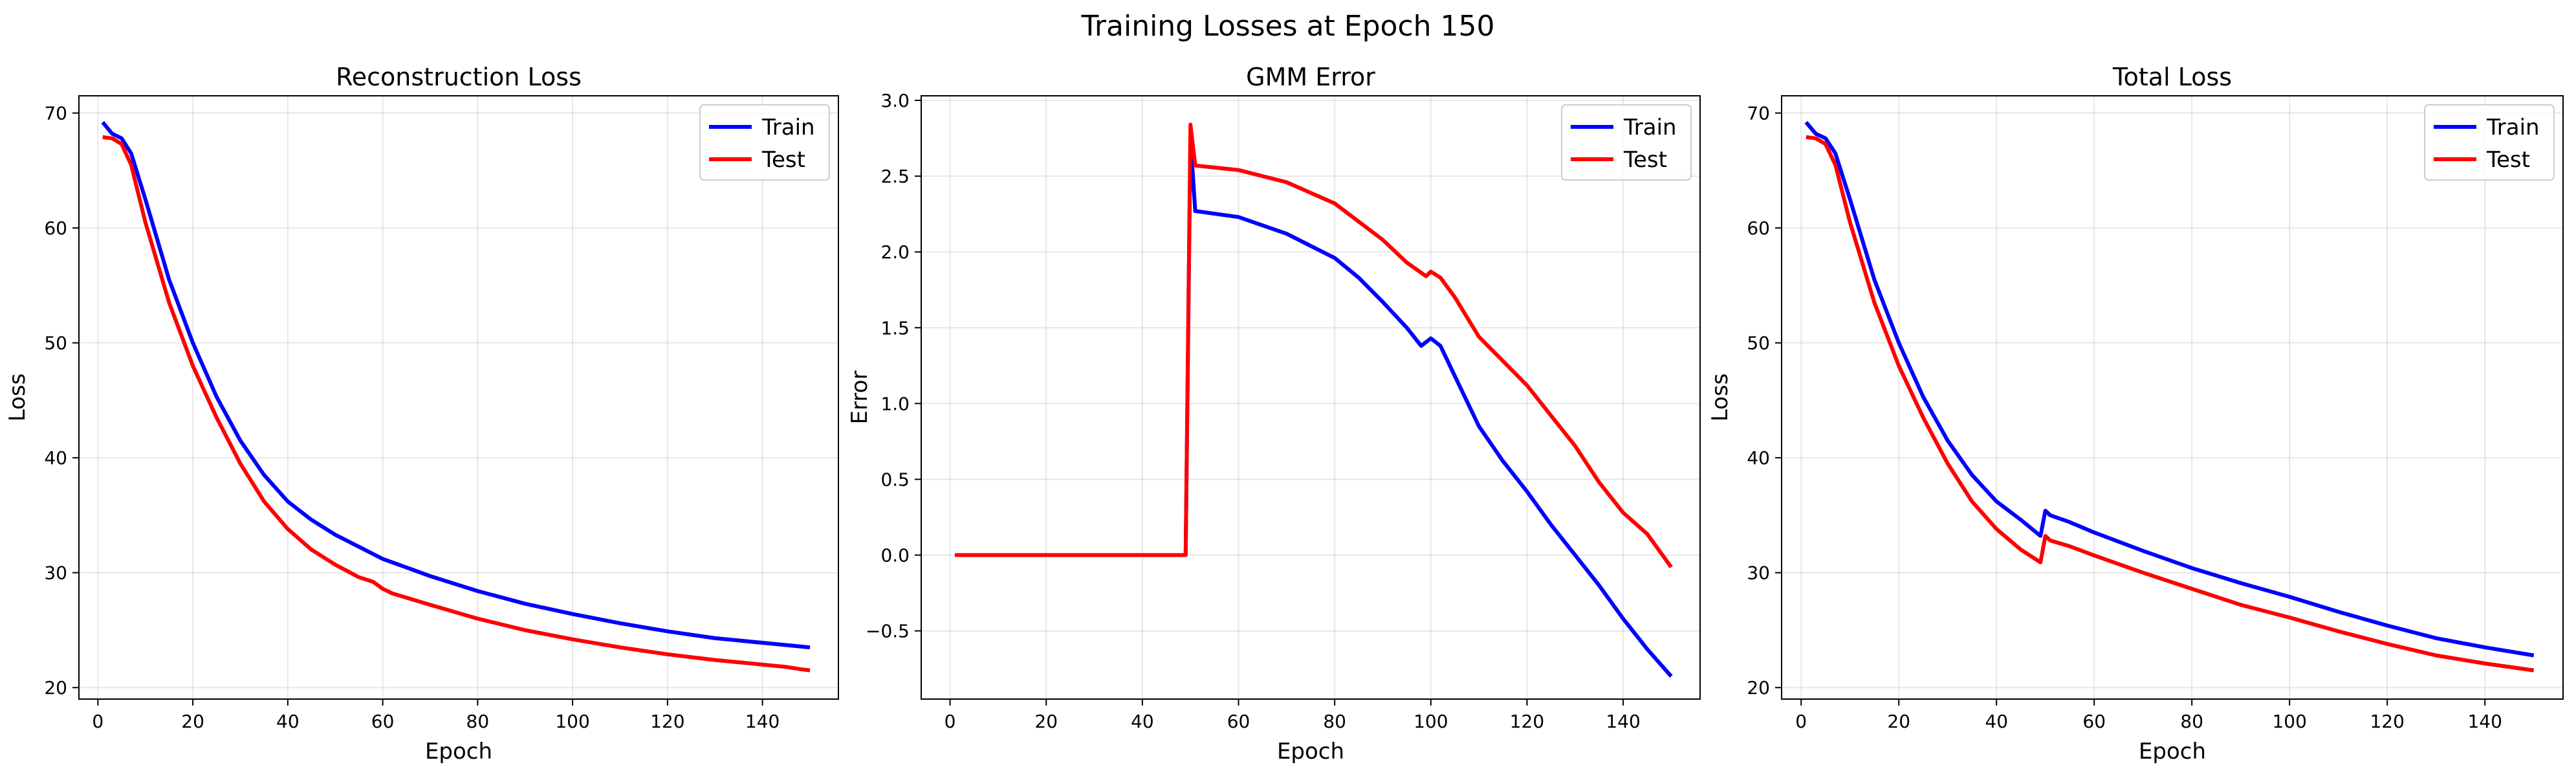 This screenshot has width=2576, height=769. Describe the element at coordinates (895, 479) in the screenshot. I see `y-tick-label: 0.5` at that location.